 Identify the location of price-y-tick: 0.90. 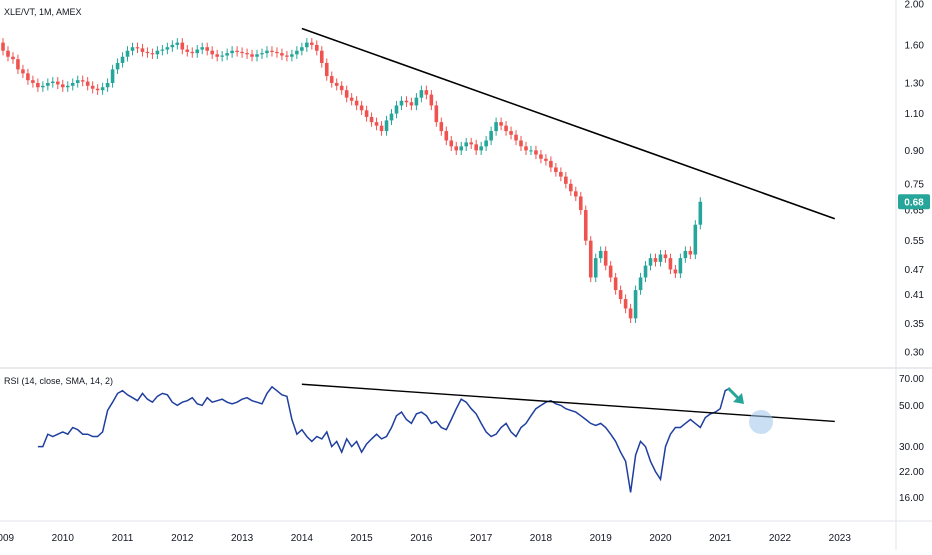
(915, 151).